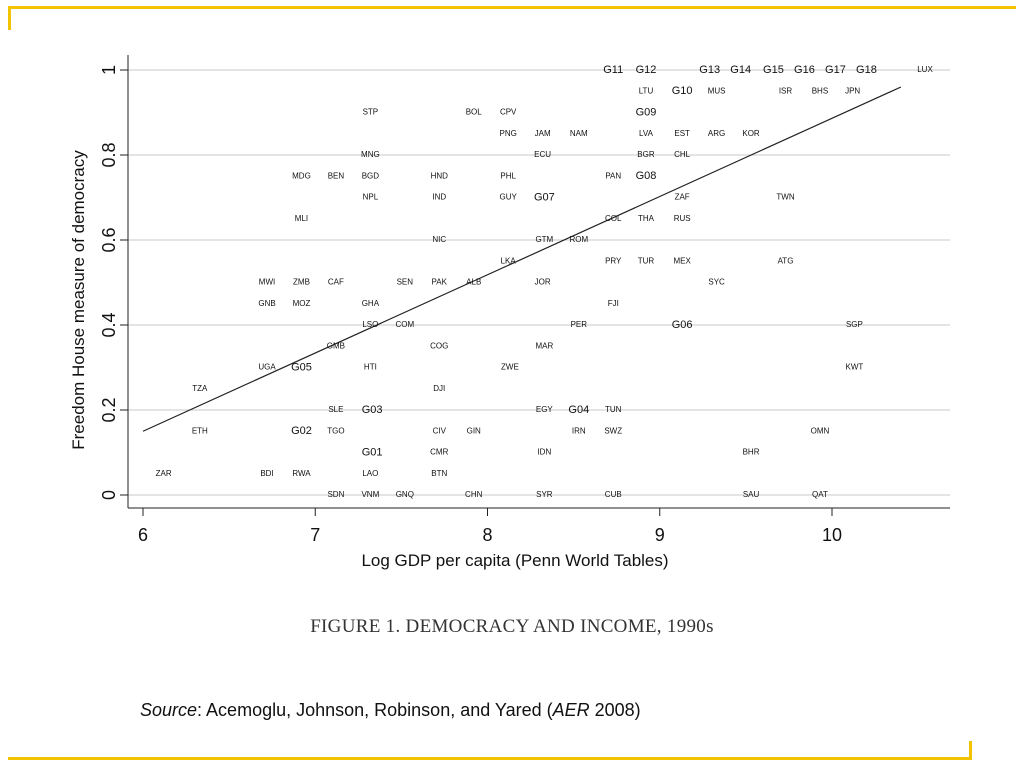  What do you see at coordinates (544, 452) in the screenshot?
I see `country-point-label: IDN` at bounding box center [544, 452].